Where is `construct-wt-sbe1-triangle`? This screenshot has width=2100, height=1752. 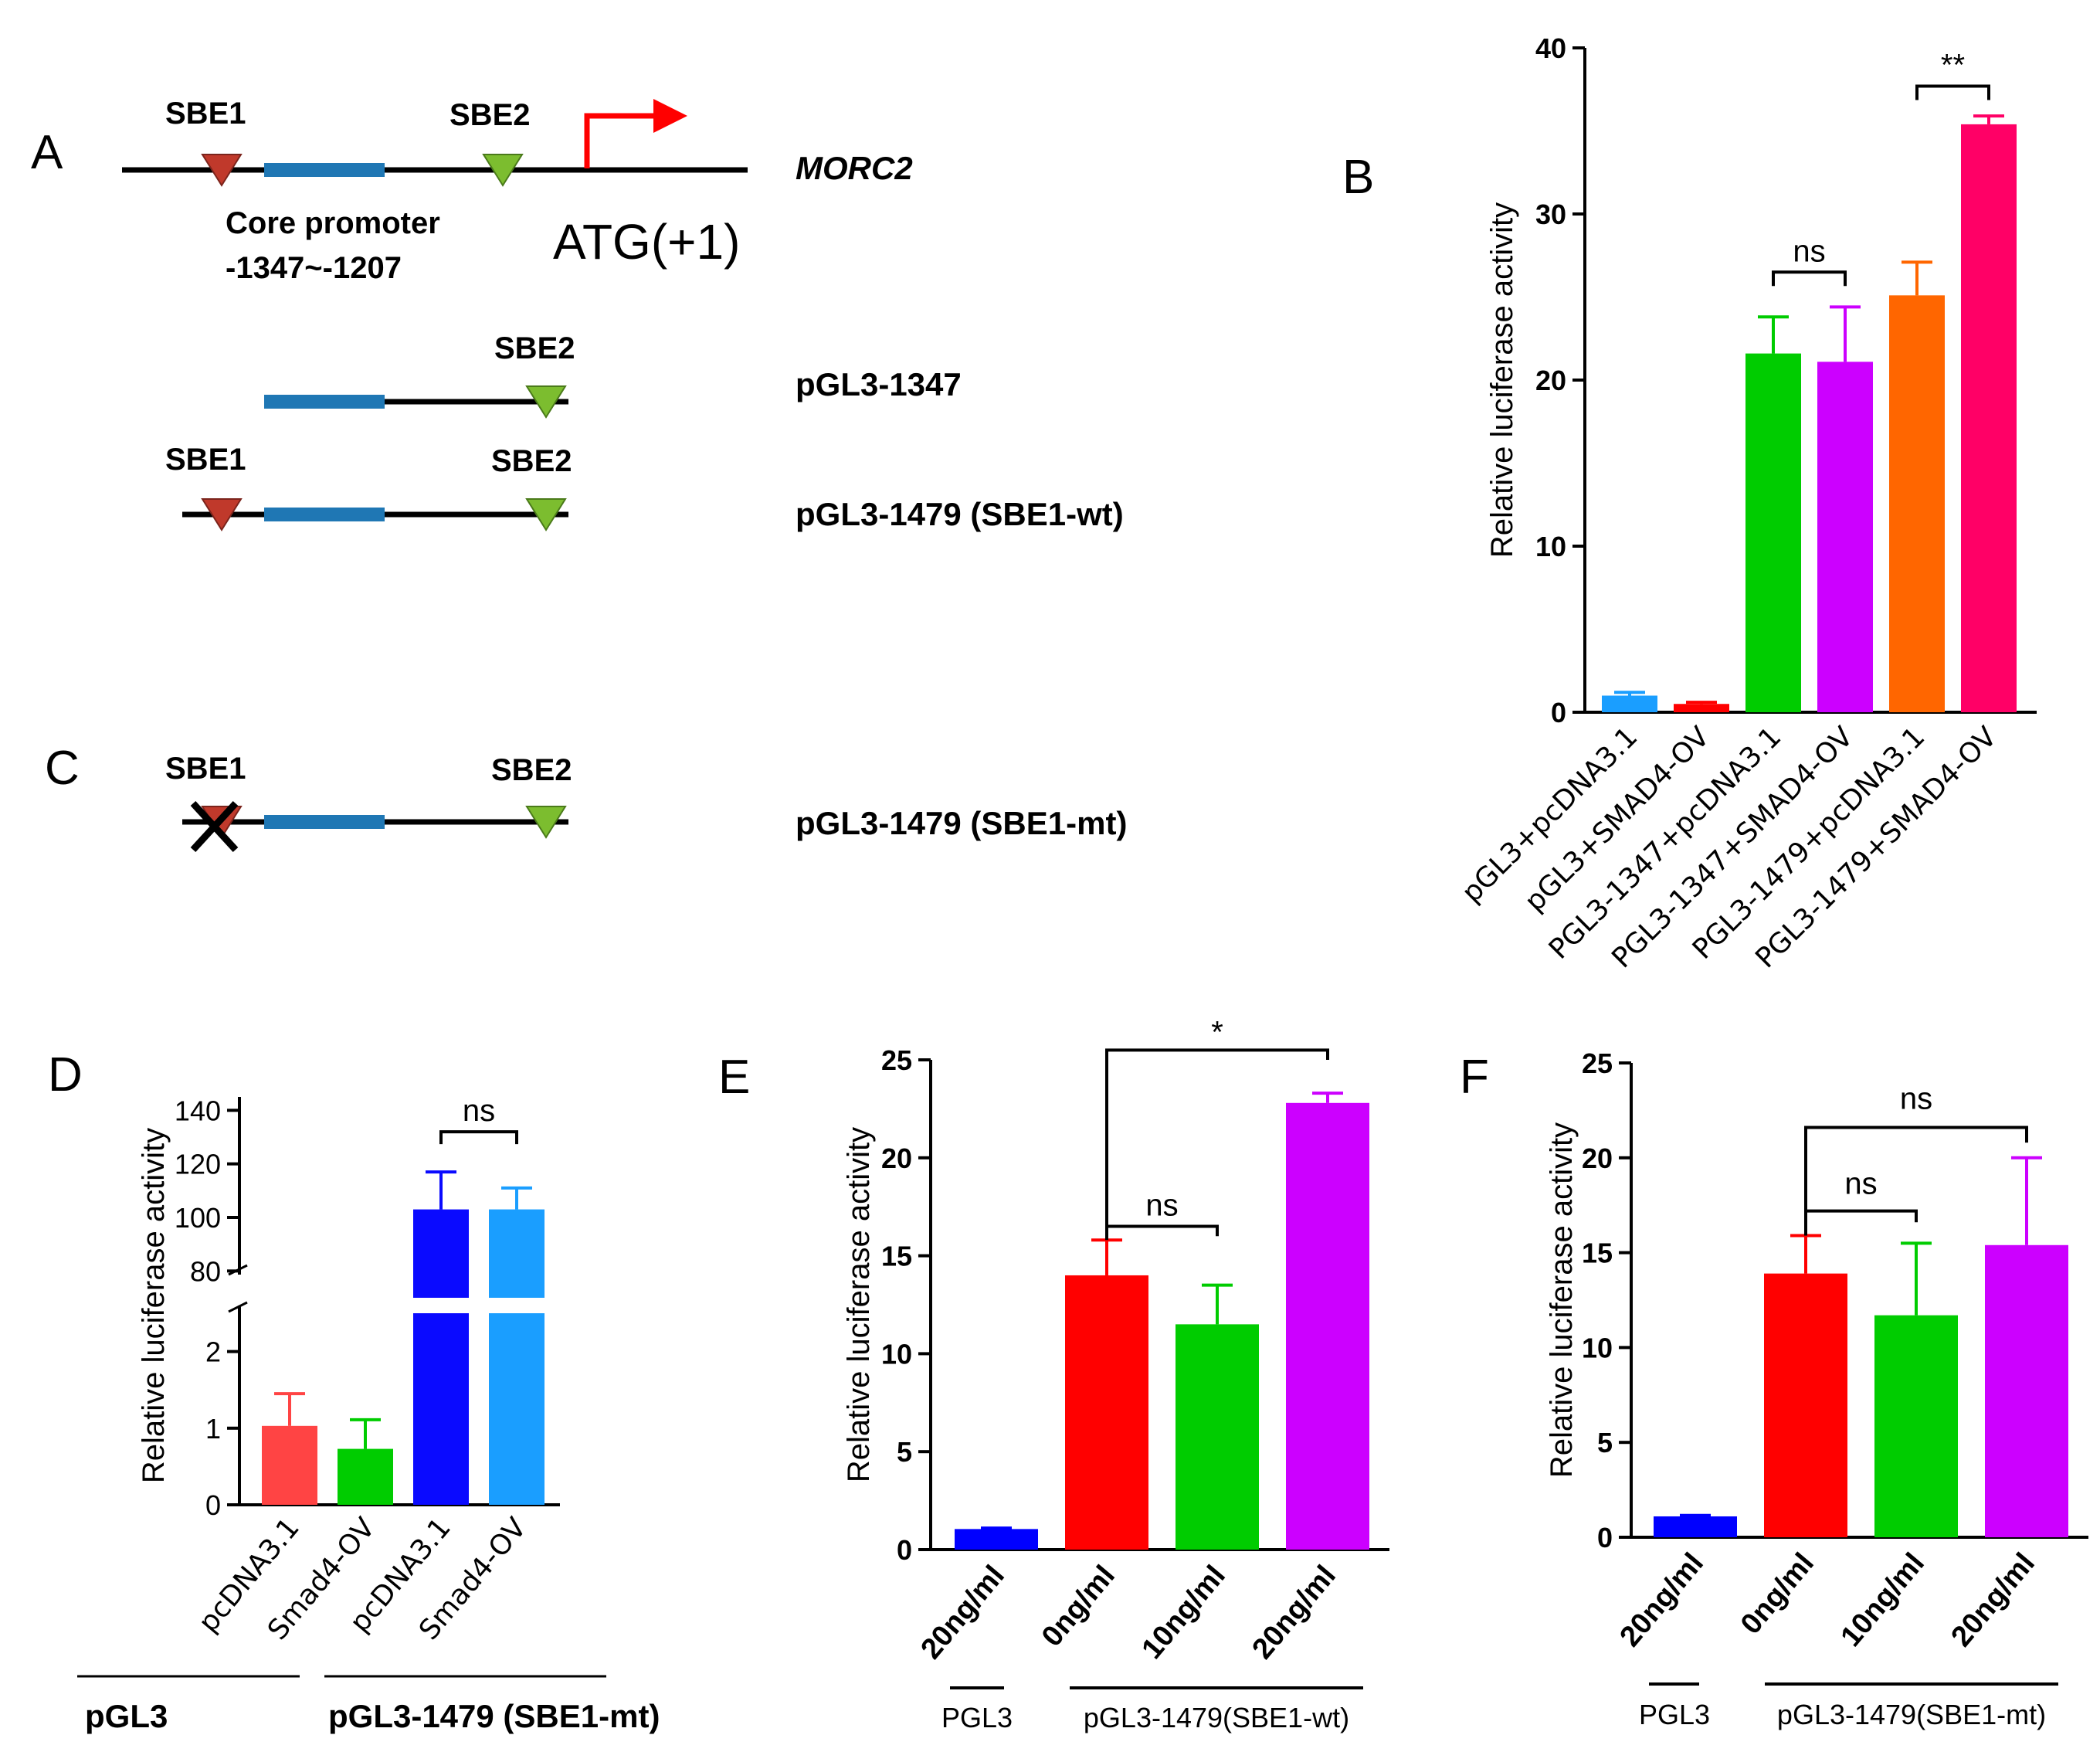
construct-wt-sbe1-triangle is located at coordinates (222, 514).